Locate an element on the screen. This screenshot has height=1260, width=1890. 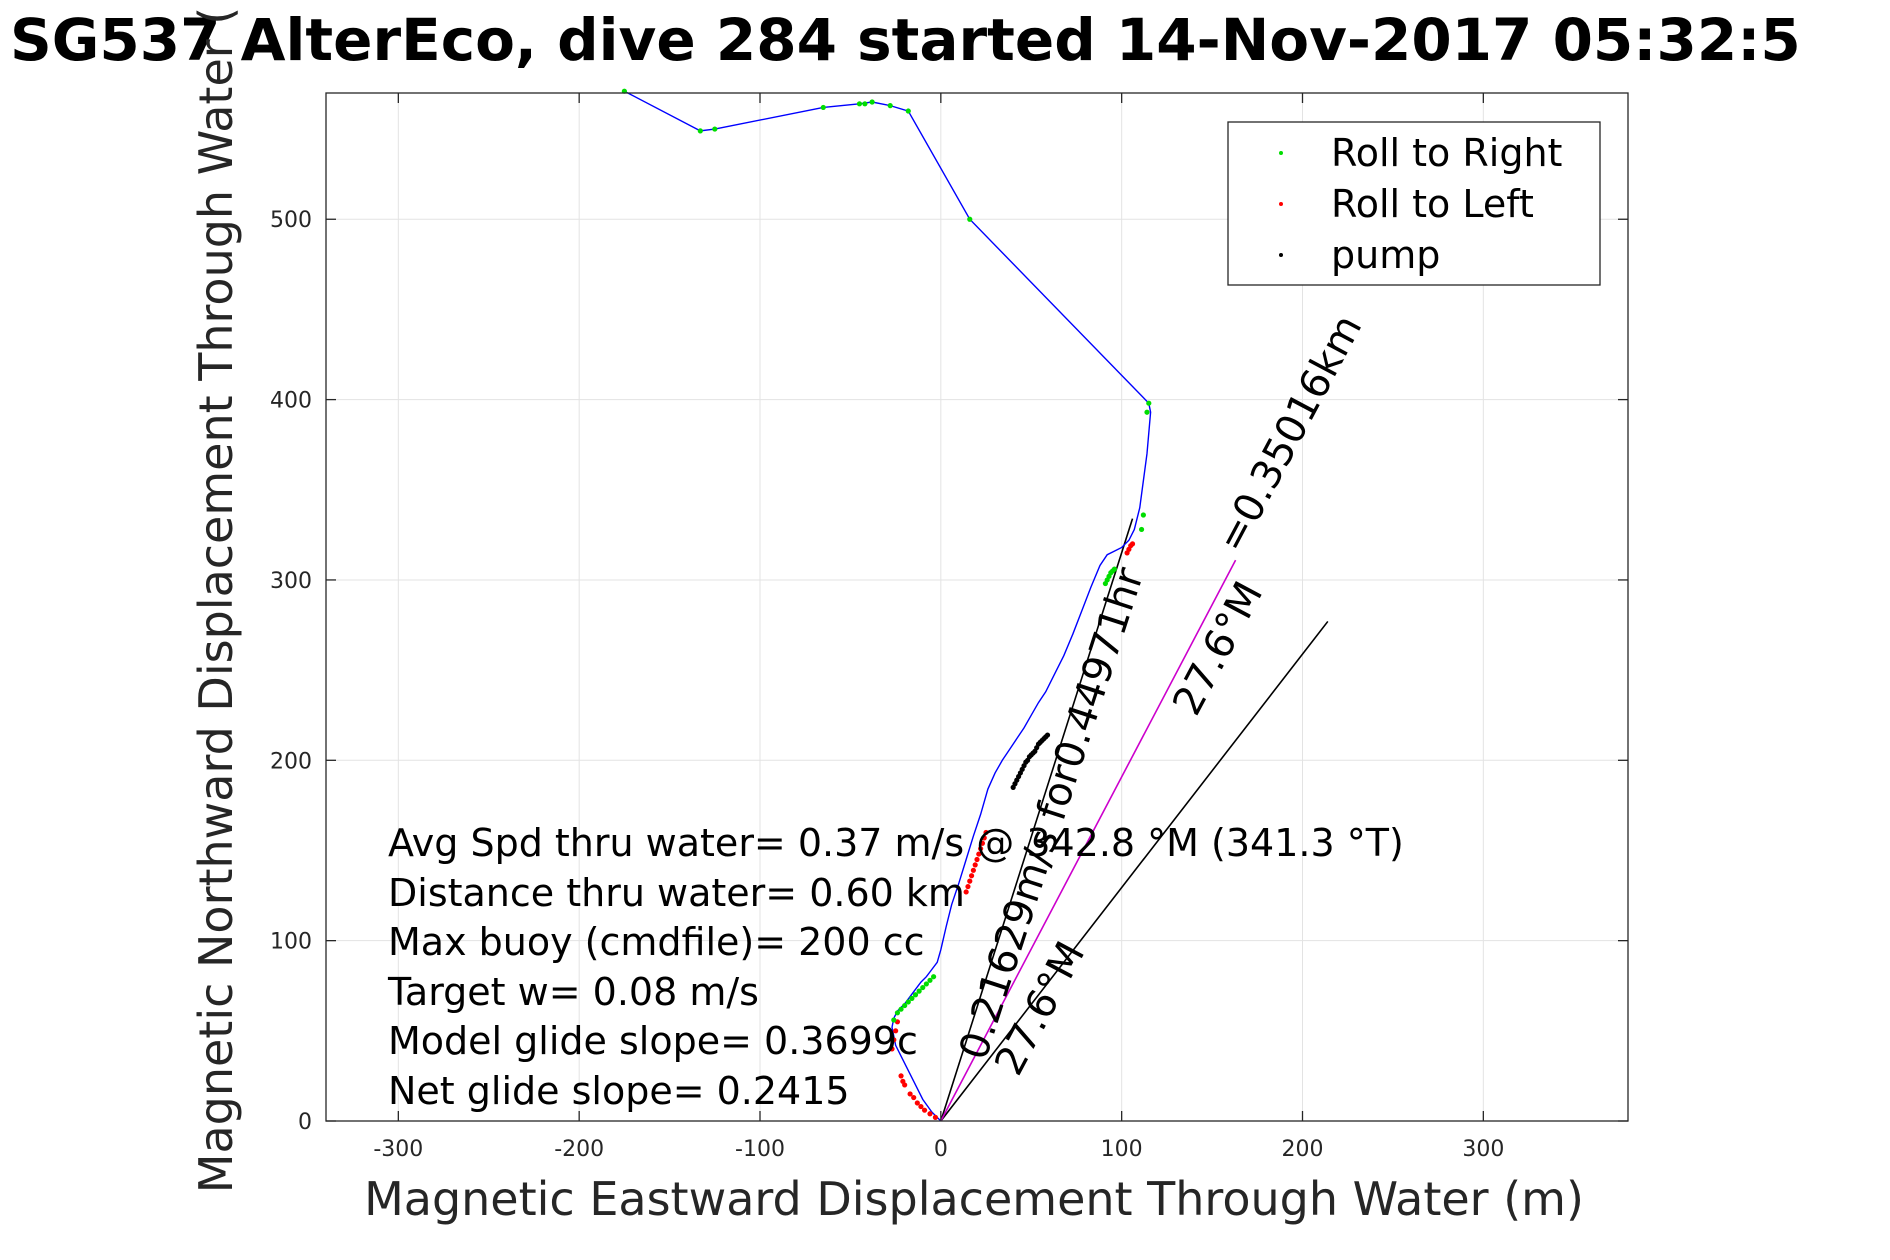
y-tick-label: 500 is located at coordinates (291, 220).